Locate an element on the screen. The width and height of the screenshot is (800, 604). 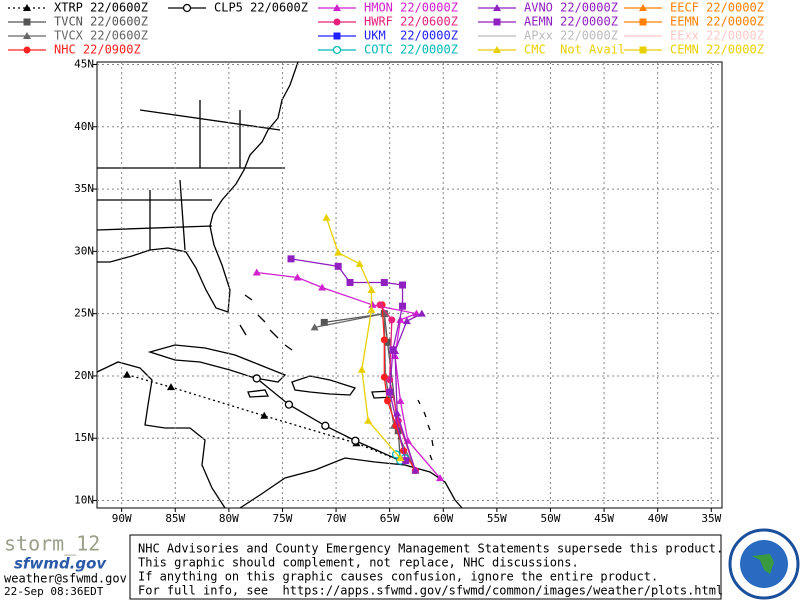
seal-florida is located at coordinates (763, 564).